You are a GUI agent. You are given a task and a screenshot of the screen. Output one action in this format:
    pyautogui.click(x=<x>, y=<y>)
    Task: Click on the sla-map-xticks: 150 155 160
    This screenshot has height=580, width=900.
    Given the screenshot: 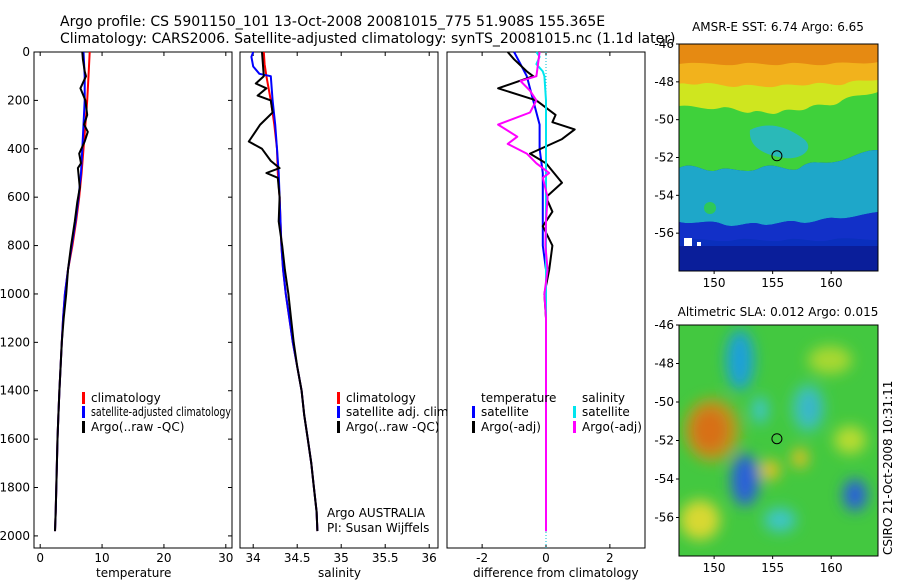 What is the action you would take?
    pyautogui.click(x=773, y=565)
    